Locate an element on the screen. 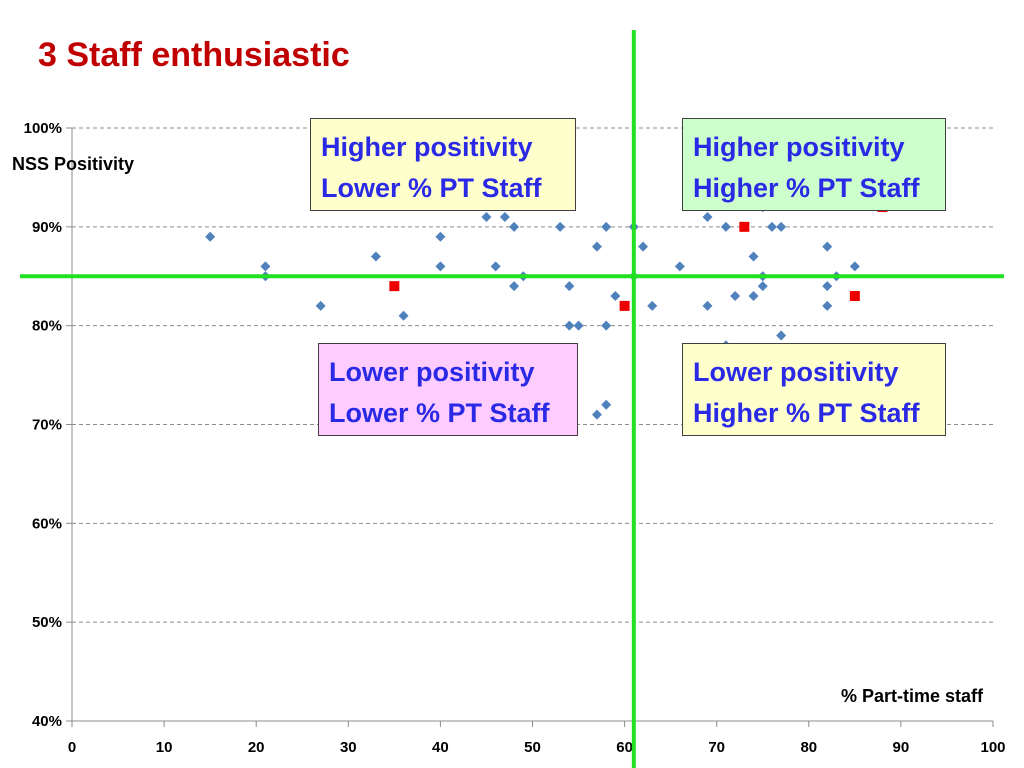  quadrant-top-left: Higher positivity Lower % PT Staff is located at coordinates (443, 164).